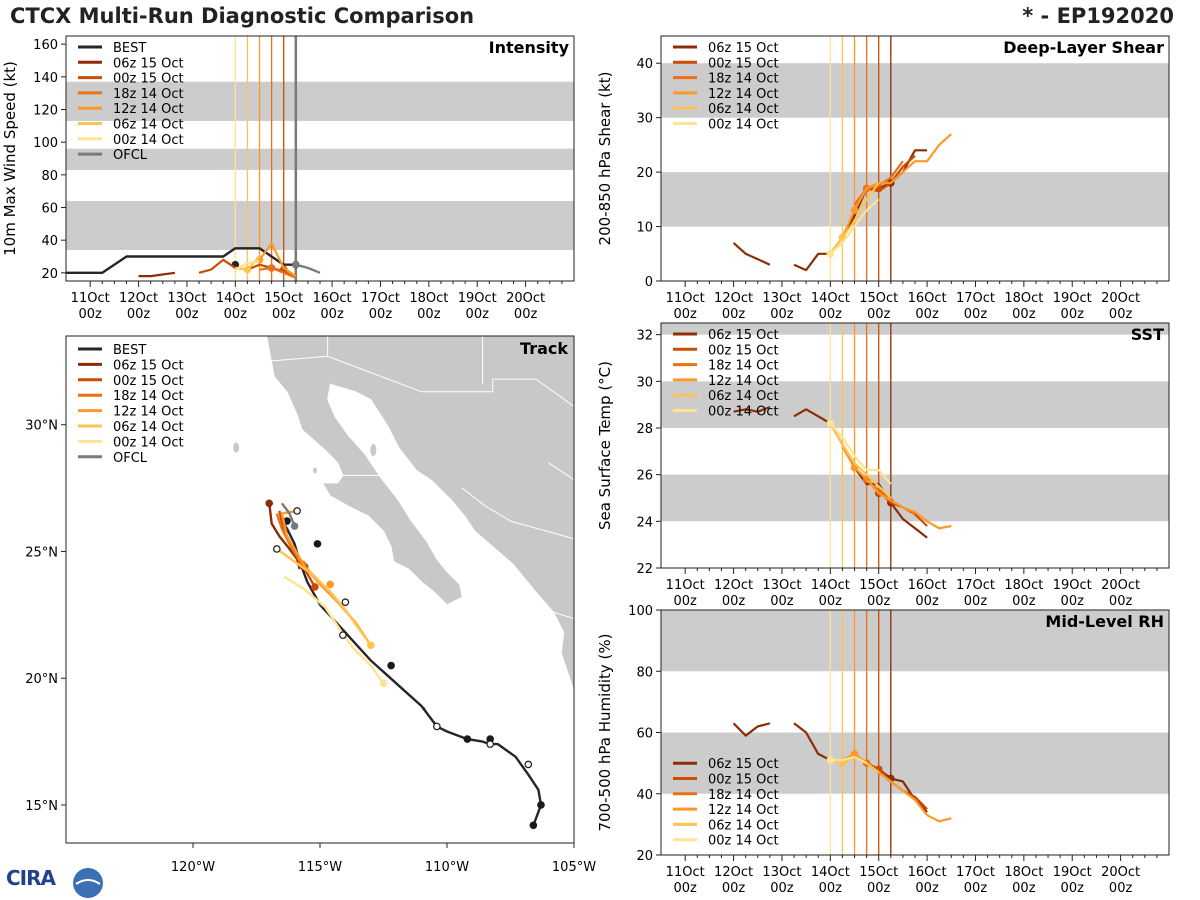 The height and width of the screenshot is (900, 1200). What do you see at coordinates (685, 585) in the screenshot?
I see `sst-xtick-label: 11Oct` at bounding box center [685, 585].